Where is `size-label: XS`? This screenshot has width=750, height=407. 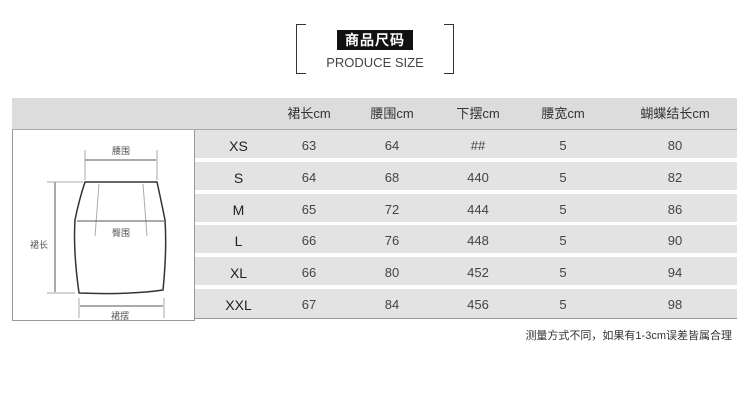 size-label: XS is located at coordinates (238, 146).